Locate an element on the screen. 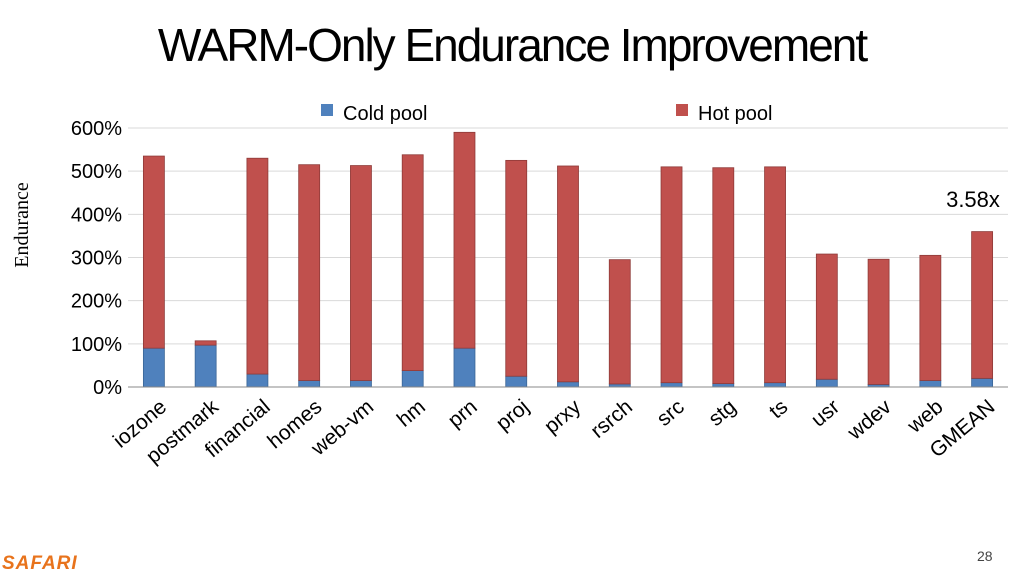 The height and width of the screenshot is (575, 1024). page-number: 28 is located at coordinates (985, 556).